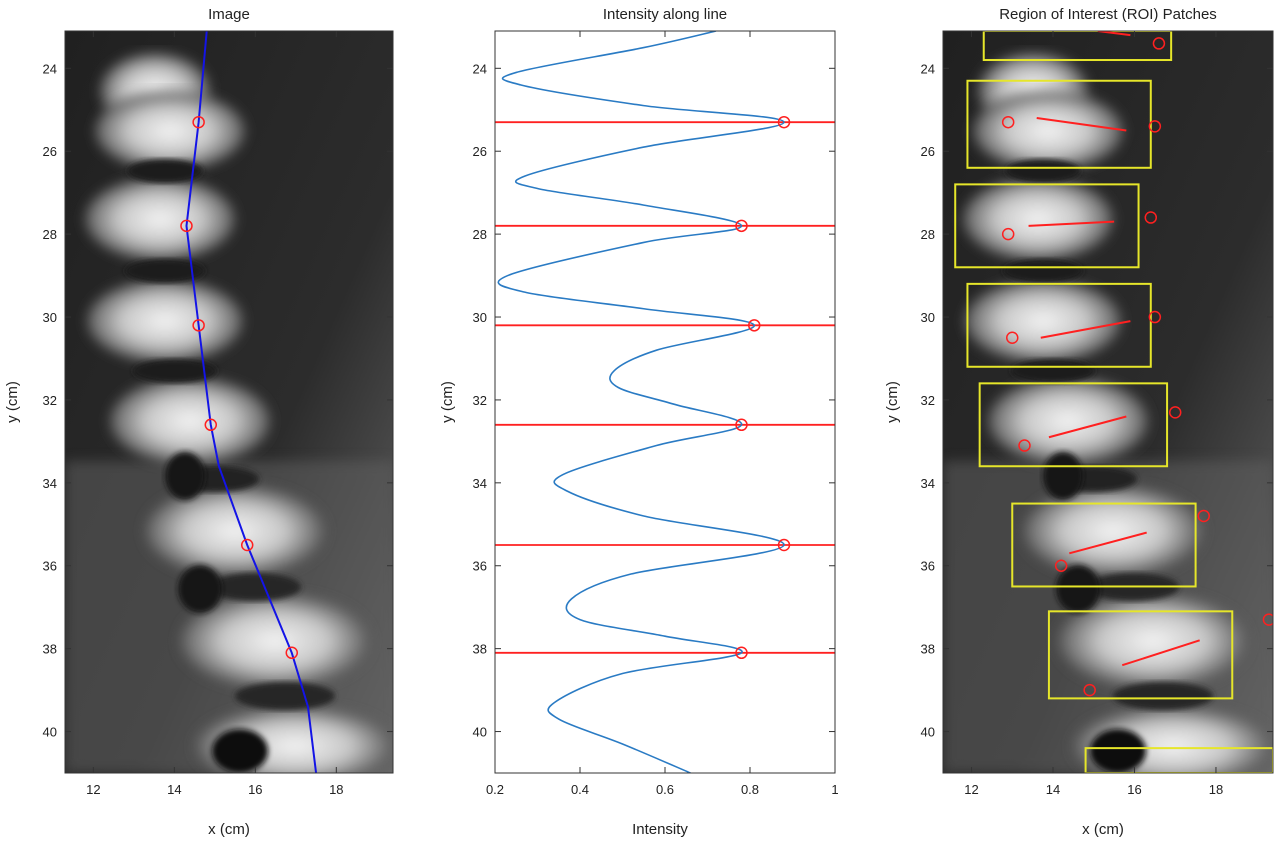  I want to click on panel-title: Region of Interest (ROI) Patches, so click(1108, 14).